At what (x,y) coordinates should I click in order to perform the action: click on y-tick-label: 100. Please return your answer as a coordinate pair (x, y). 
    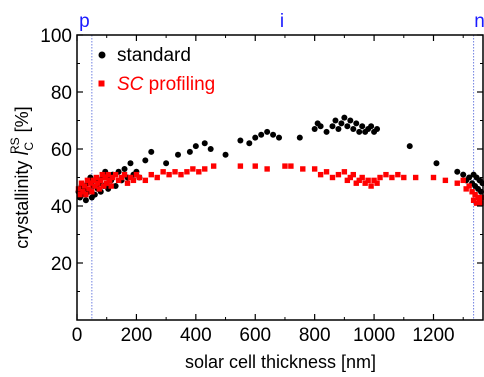
    Looking at the image, I should click on (56, 36).